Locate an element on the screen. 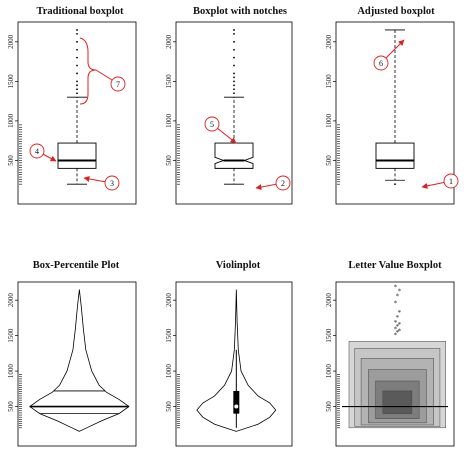 This screenshot has width=474, height=456. panel-title: Violinplot is located at coordinates (238, 265).